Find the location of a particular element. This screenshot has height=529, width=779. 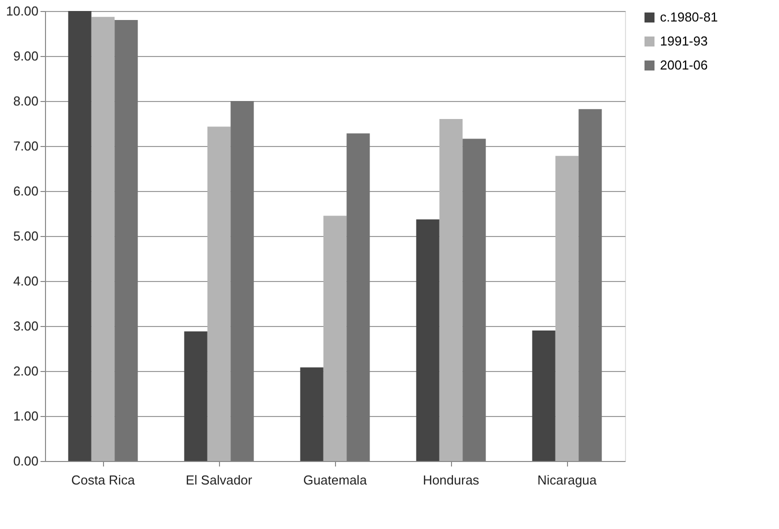

x-tick-label: Guatemala is located at coordinates (335, 480).